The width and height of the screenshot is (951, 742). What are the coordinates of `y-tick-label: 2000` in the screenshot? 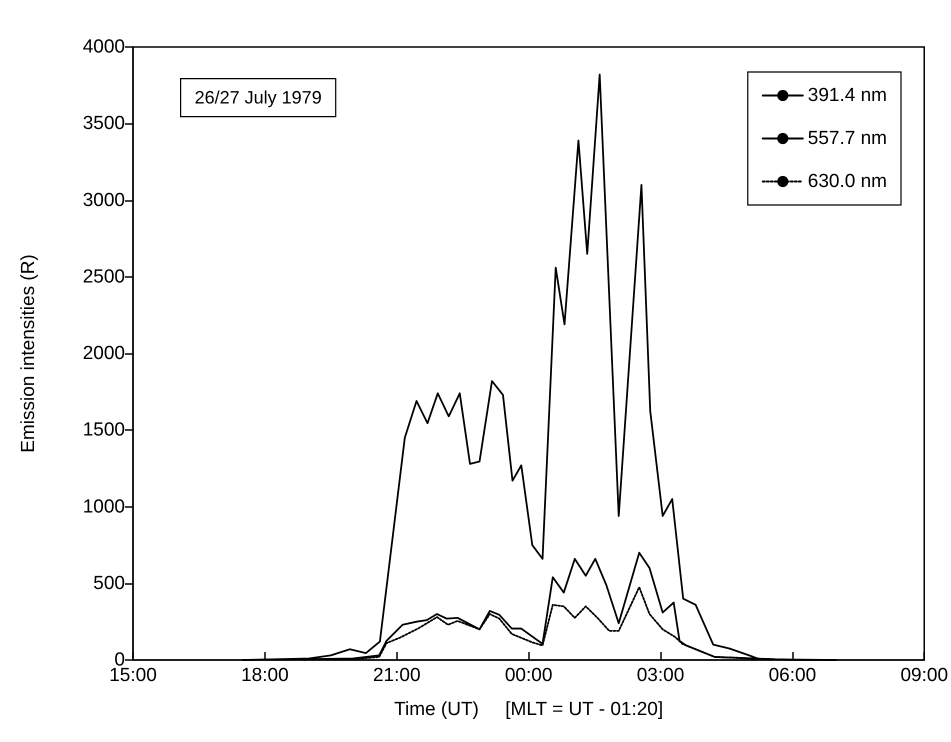 It's located at (103, 353).